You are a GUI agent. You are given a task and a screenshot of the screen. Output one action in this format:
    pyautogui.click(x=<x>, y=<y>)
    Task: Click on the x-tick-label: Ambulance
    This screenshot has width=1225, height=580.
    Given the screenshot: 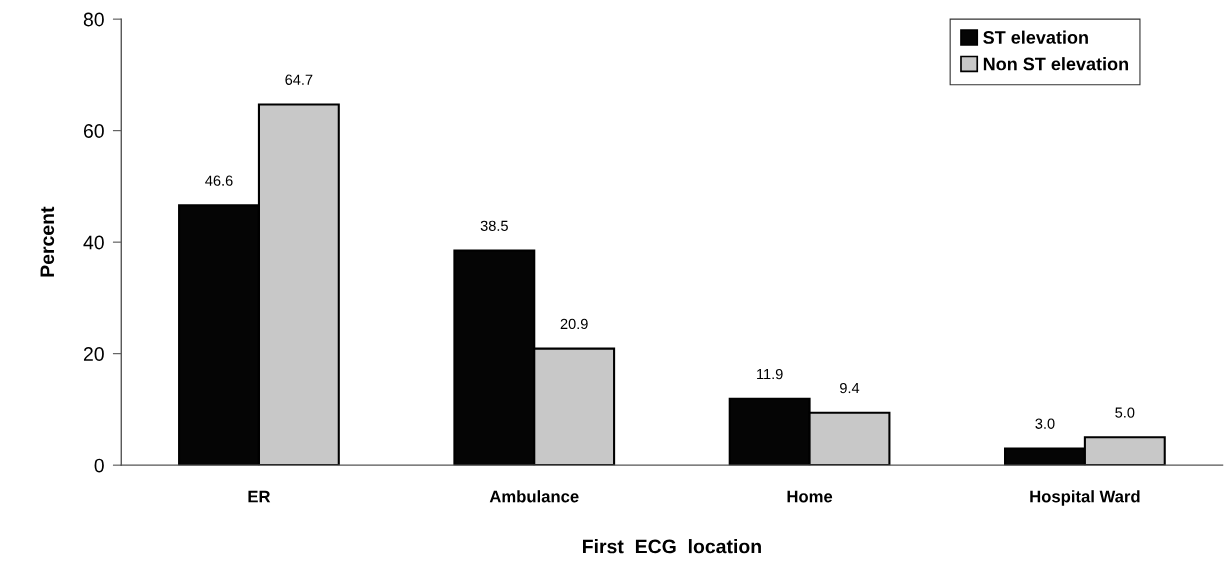 What is the action you would take?
    pyautogui.click(x=534, y=496)
    